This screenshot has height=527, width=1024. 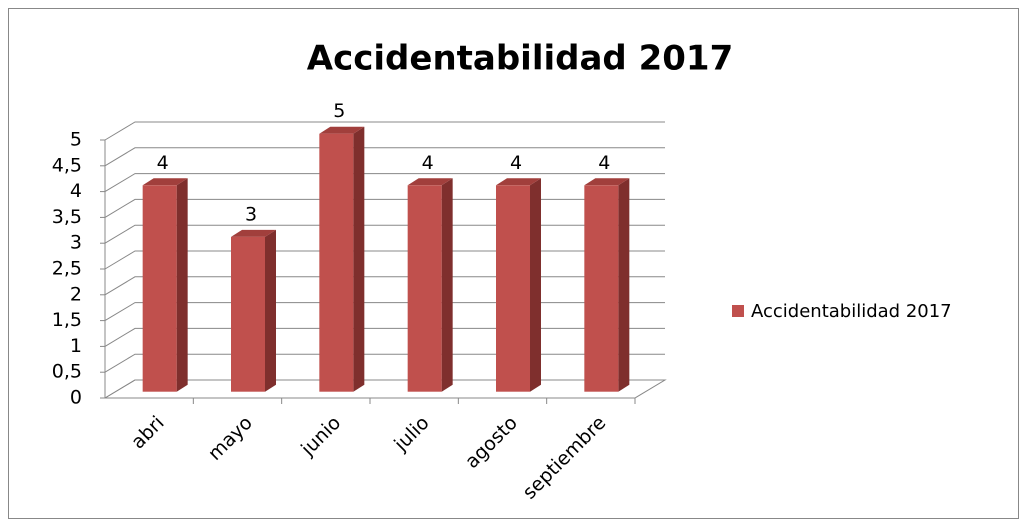 I want to click on y-tick-label: 3,5, so click(x=67, y=217).